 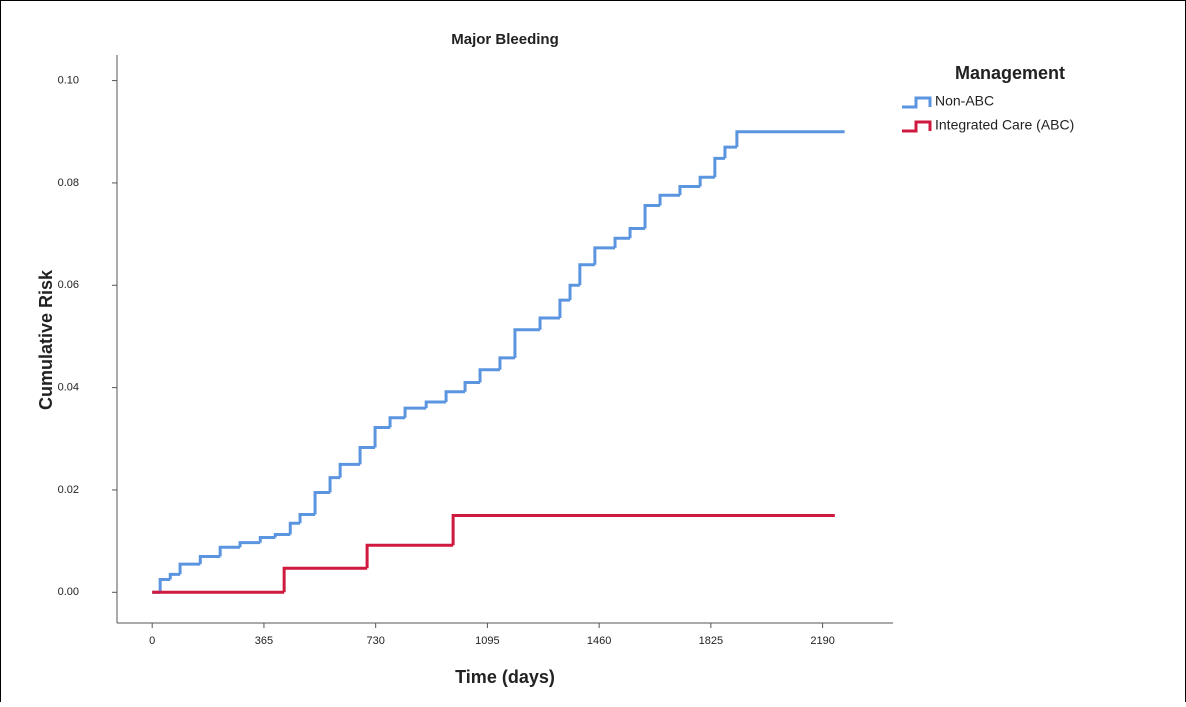 I want to click on y-tick-label: 0.06, so click(x=68, y=285).